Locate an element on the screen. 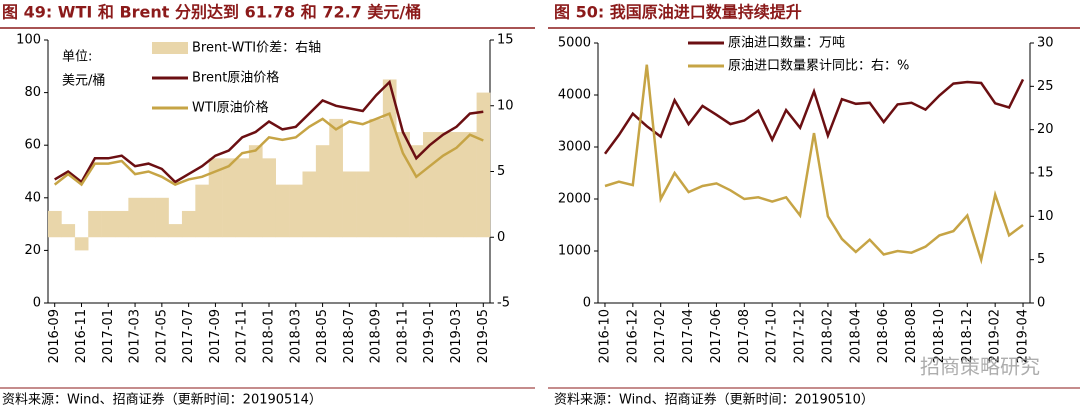 The height and width of the screenshot is (416, 1080). x-tick-label: 2017-08 is located at coordinates (744, 336).